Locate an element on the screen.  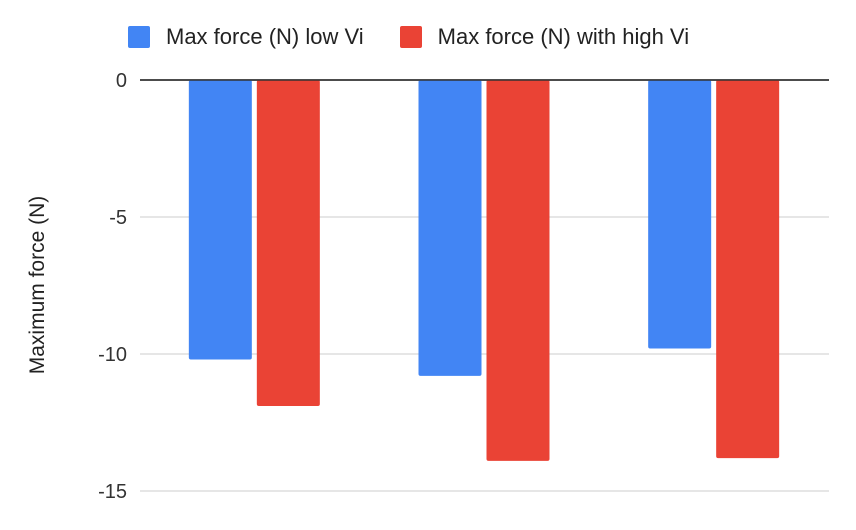
legend-item-low-vi: Max force (N) low Vi is located at coordinates (246, 37).